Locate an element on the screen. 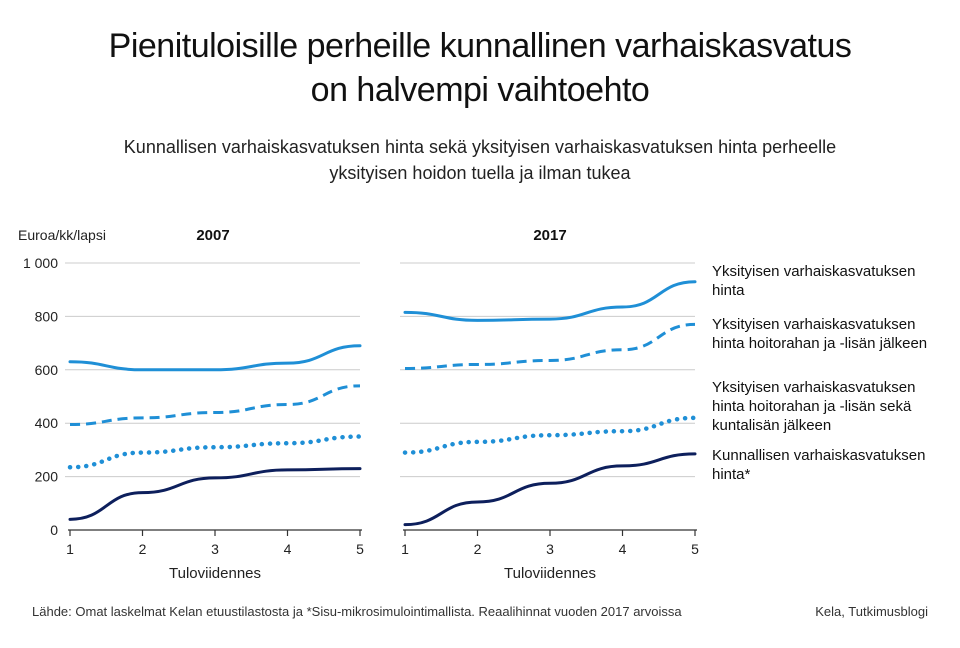  y-tick-label: 1 000 is located at coordinates (40, 263).